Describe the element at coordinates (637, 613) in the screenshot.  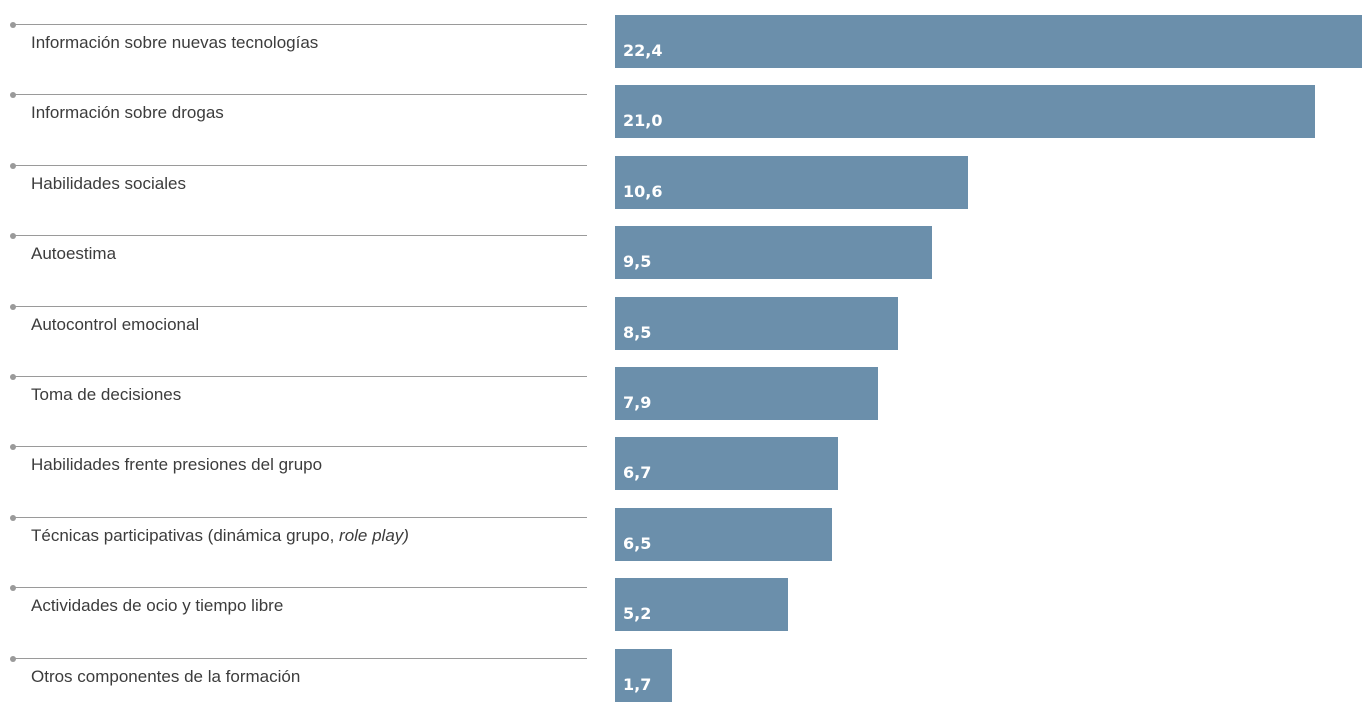
I see `bar-value-label: 5,2` at that location.